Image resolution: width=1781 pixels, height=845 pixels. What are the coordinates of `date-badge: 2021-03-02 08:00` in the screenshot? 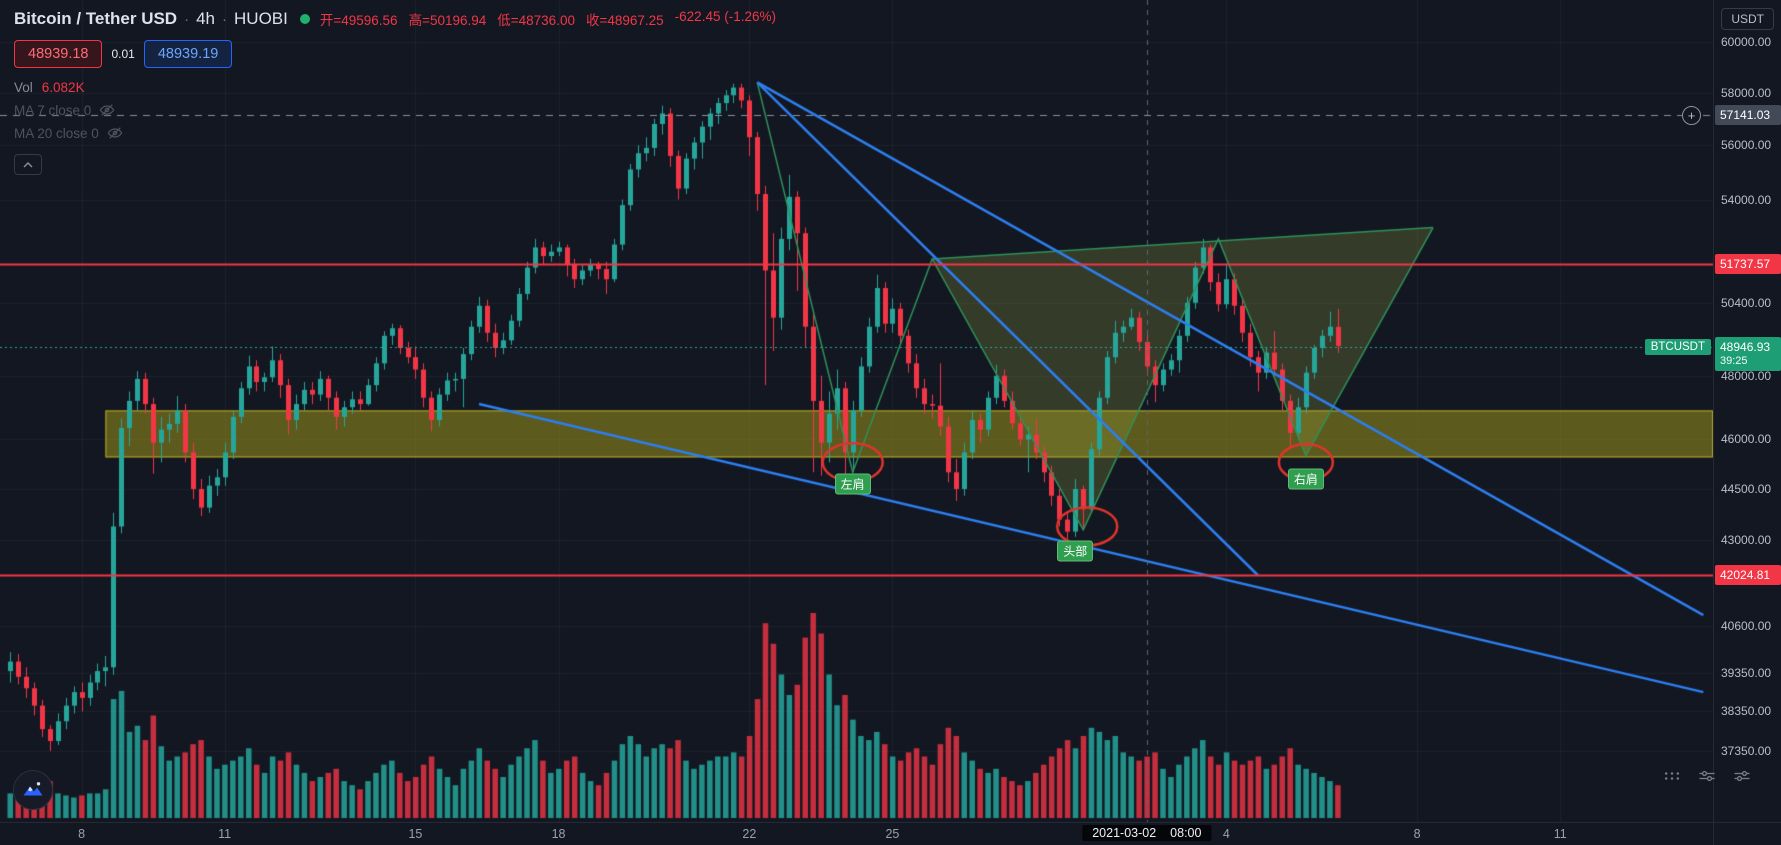 It's located at (1147, 833).